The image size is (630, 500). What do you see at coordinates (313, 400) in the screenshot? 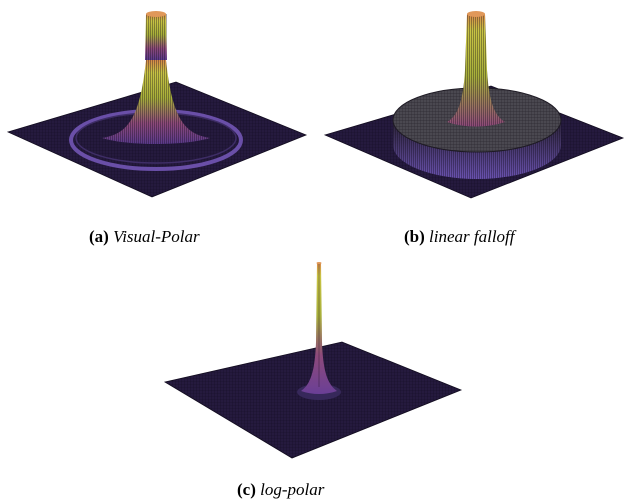
I see `floor-plane` at bounding box center [313, 400].